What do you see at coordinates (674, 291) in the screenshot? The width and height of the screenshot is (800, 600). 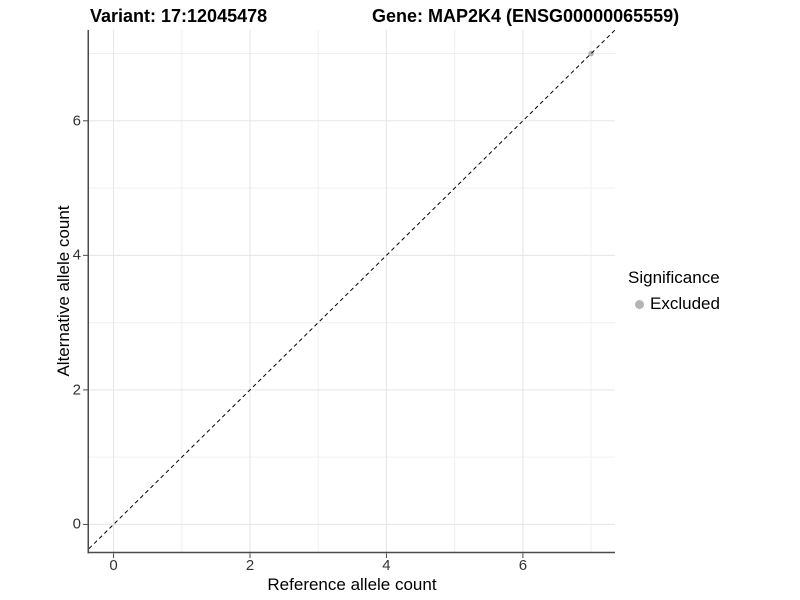 I see `legend: Significance Excluded` at bounding box center [674, 291].